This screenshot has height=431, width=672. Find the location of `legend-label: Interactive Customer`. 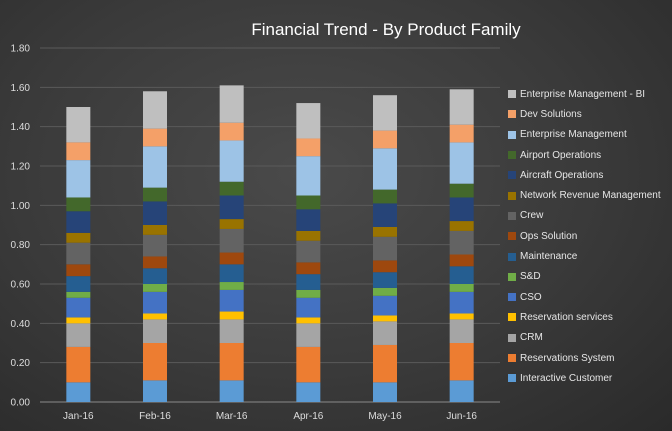

legend-label: Interactive Customer is located at coordinates (566, 378).